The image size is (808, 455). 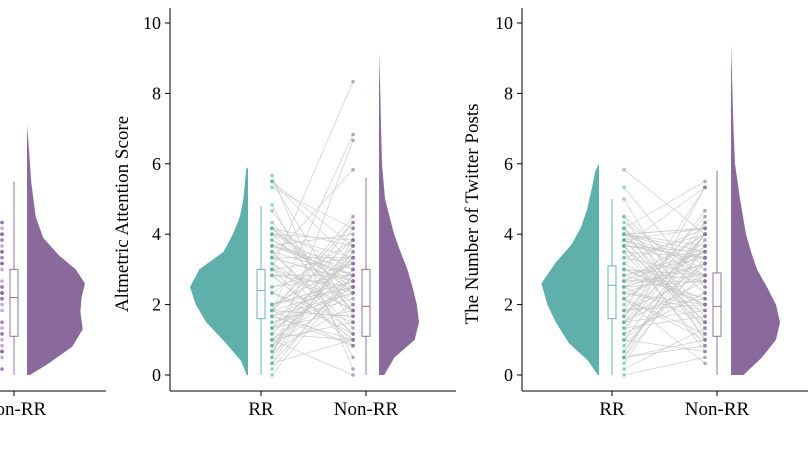 I want to click on panel-left-partial: Non-RR, so click(x=53, y=272).